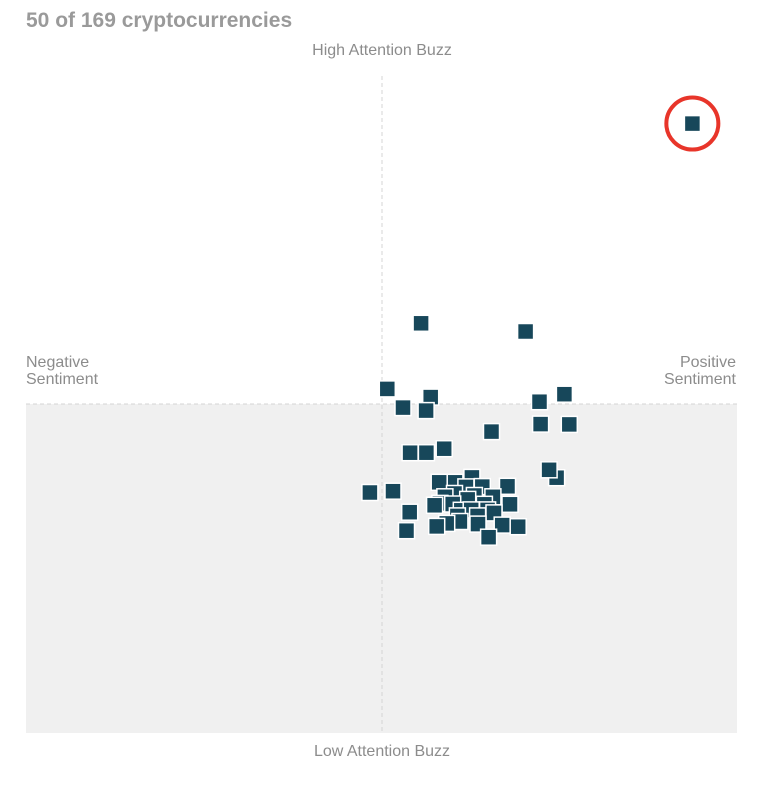 Image resolution: width=764 pixels, height=806 pixels. I want to click on positive-label-line2: Sentiment, so click(699, 379).